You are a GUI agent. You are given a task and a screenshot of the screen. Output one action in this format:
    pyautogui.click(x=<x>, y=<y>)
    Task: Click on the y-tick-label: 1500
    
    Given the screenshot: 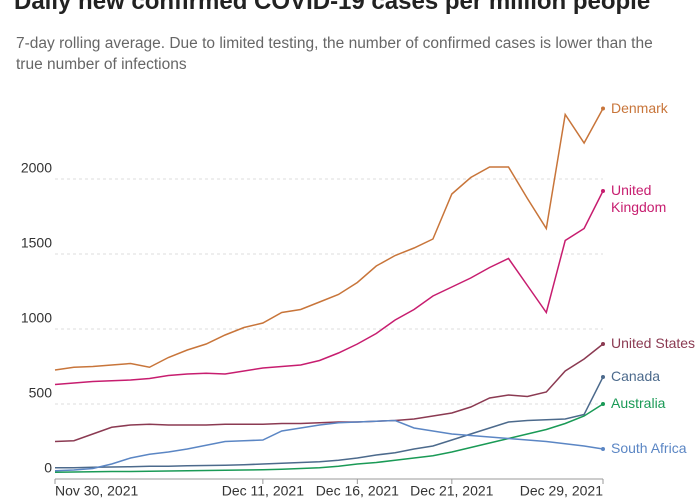 What is the action you would take?
    pyautogui.click(x=36, y=243)
    